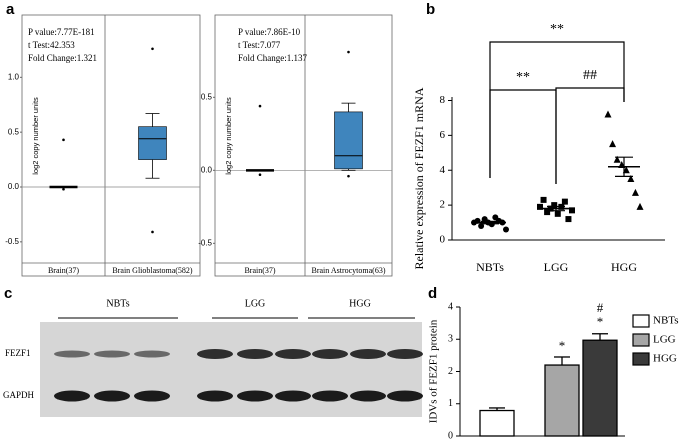 Image resolution: width=685 pixels, height=439 pixels. Describe the element at coordinates (10, 9) in the screenshot. I see `panel-label: a` at that location.